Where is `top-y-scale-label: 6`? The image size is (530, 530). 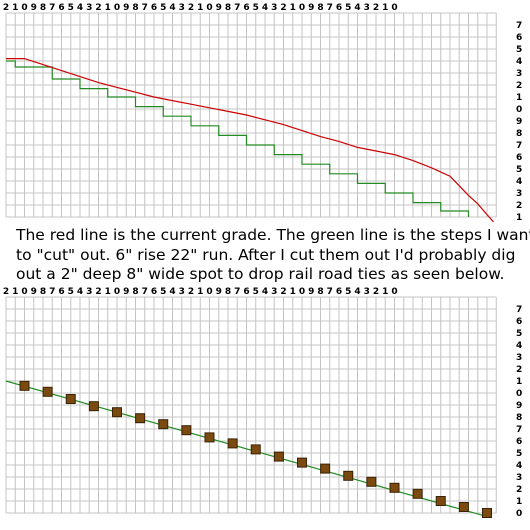 top-y-scale-label: 6 is located at coordinates (519, 158).